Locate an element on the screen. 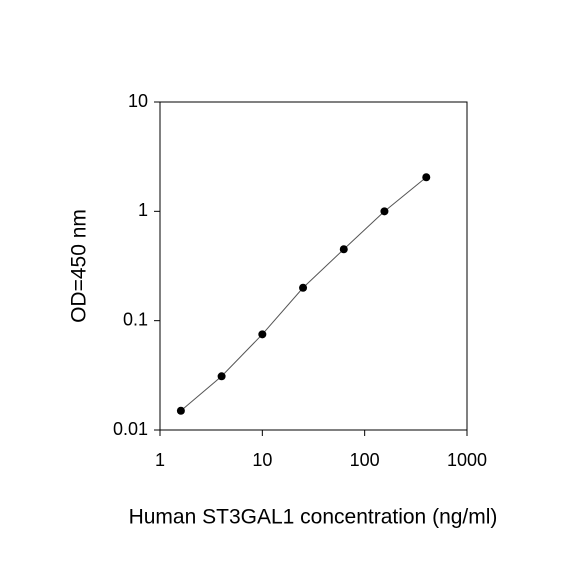  x-tick-label: 100 is located at coordinates (365, 460).